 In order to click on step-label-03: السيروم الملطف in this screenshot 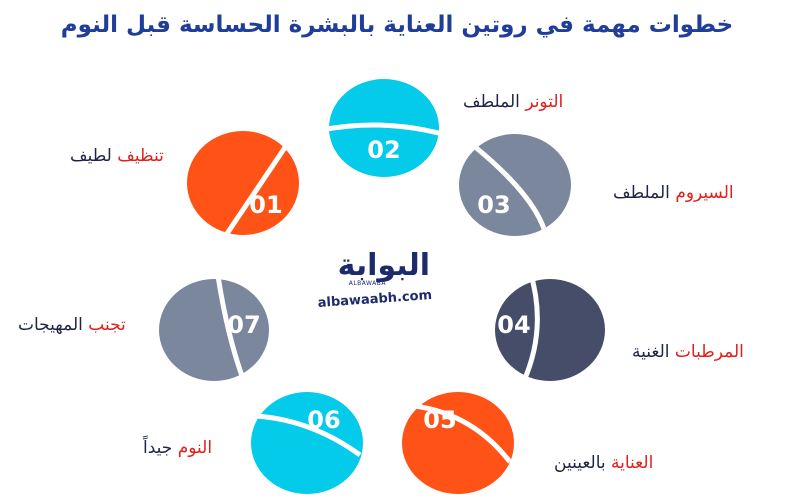, I will do `click(673, 193)`.